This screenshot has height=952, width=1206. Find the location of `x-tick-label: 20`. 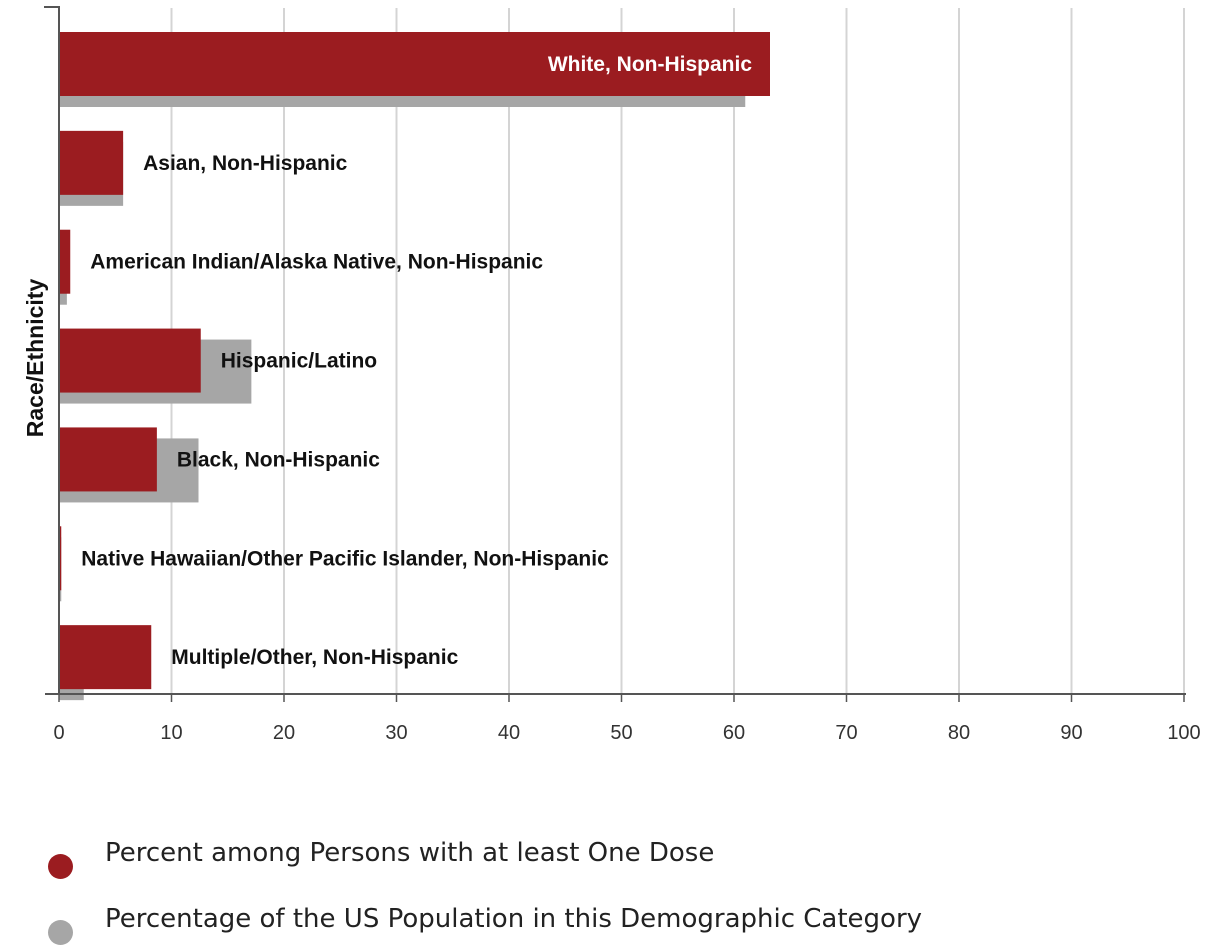

x-tick-label: 20 is located at coordinates (284, 733).